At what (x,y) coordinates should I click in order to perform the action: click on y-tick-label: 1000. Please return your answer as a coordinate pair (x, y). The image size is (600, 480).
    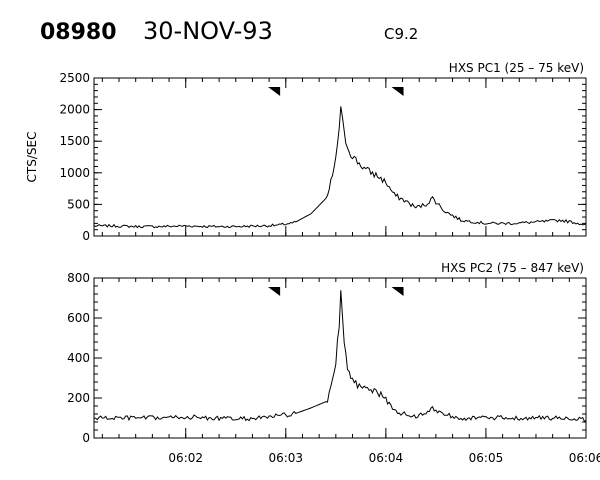
    Looking at the image, I should click on (74, 173).